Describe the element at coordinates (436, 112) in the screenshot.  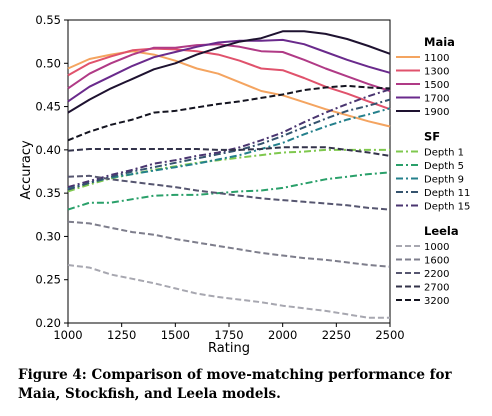
I see `legend-entry-label: 1900` at that location.